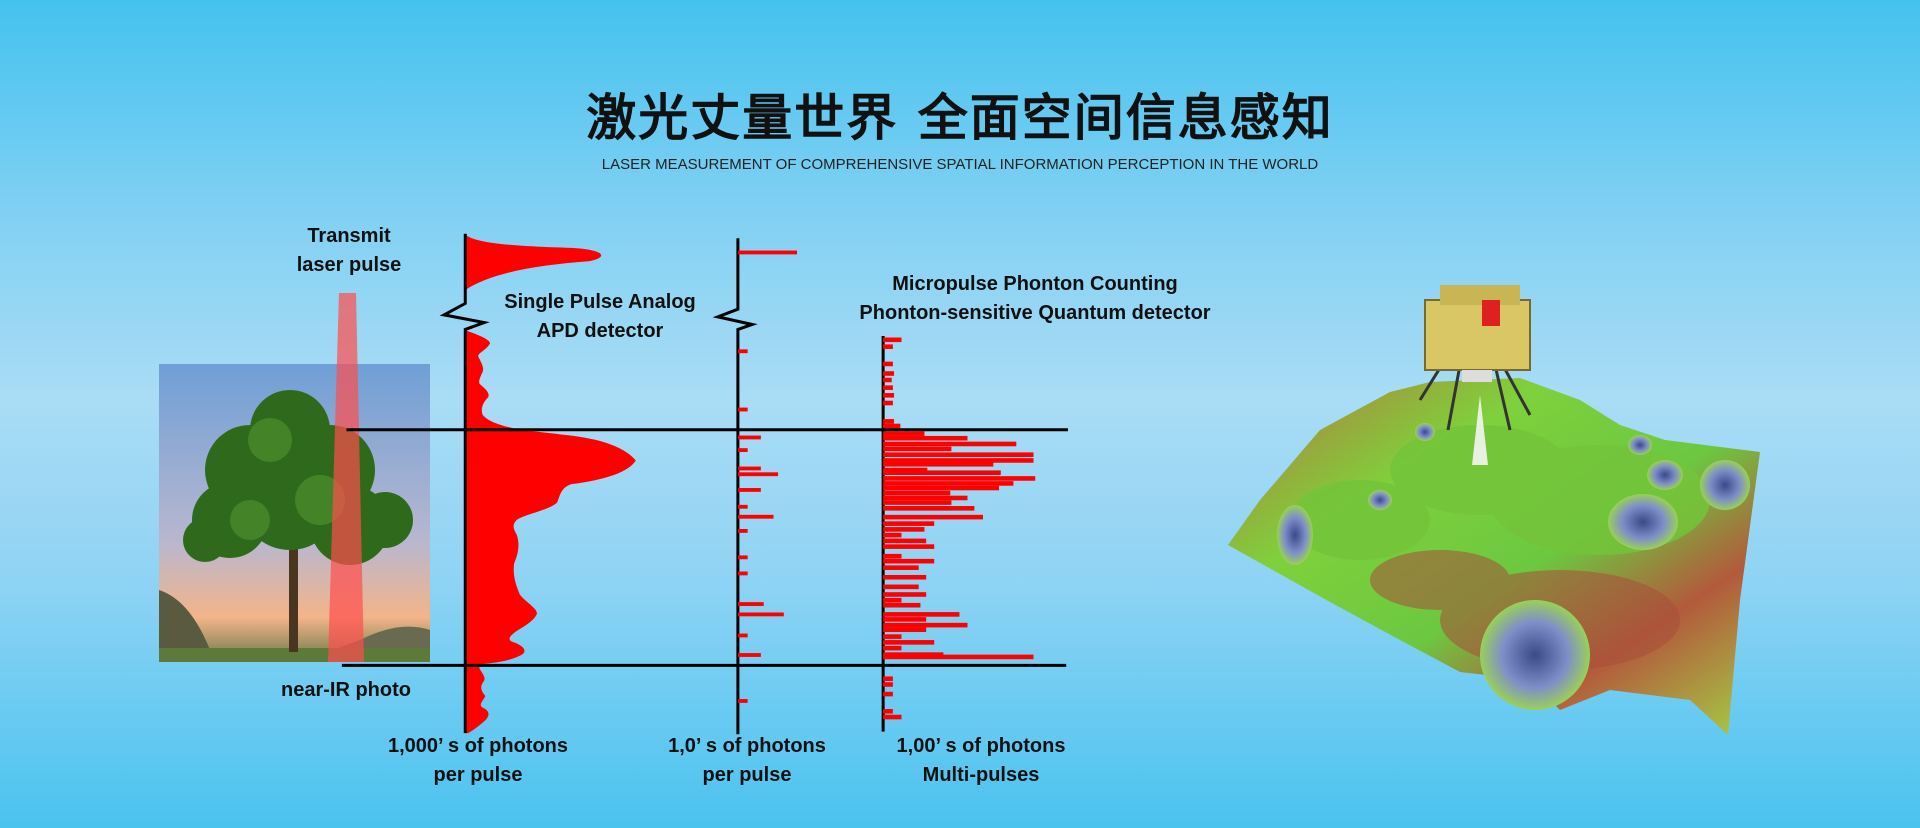 The width and height of the screenshot is (1920, 828). What do you see at coordinates (600, 331) in the screenshot?
I see `analog-label-line2: APD detector` at bounding box center [600, 331].